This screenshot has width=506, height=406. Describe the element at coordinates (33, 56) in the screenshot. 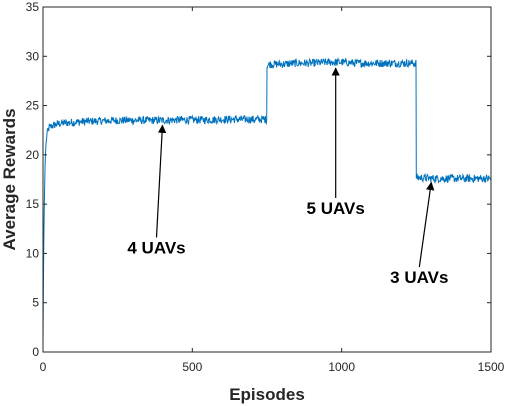

I see `y-tick-label: 30` at that location.